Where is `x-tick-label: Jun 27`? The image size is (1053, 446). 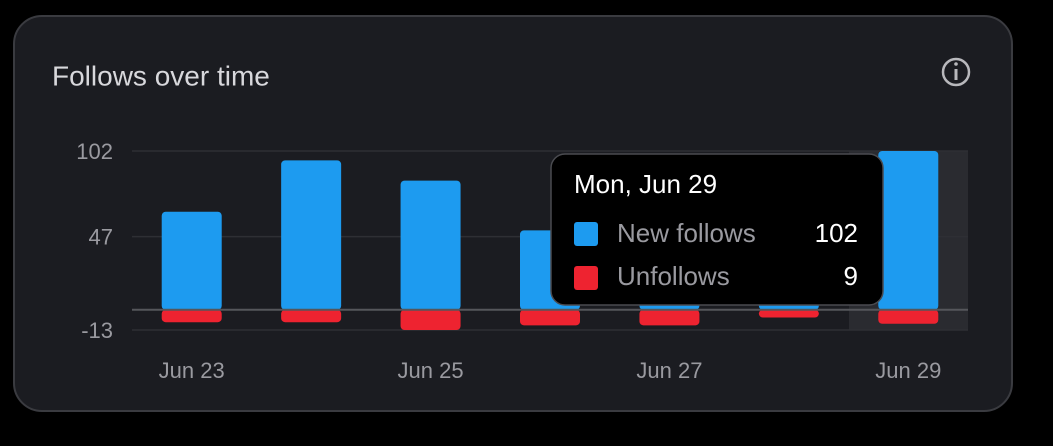
x-tick-label: Jun 27 is located at coordinates (669, 370).